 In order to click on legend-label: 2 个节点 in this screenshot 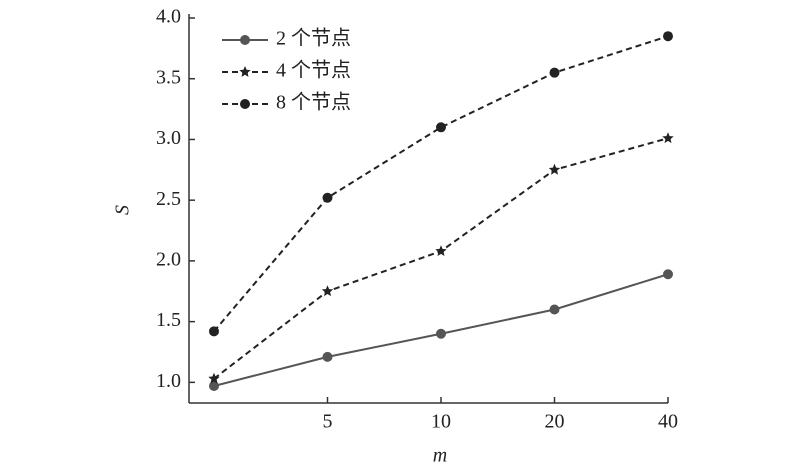, I will do `click(313, 38)`.